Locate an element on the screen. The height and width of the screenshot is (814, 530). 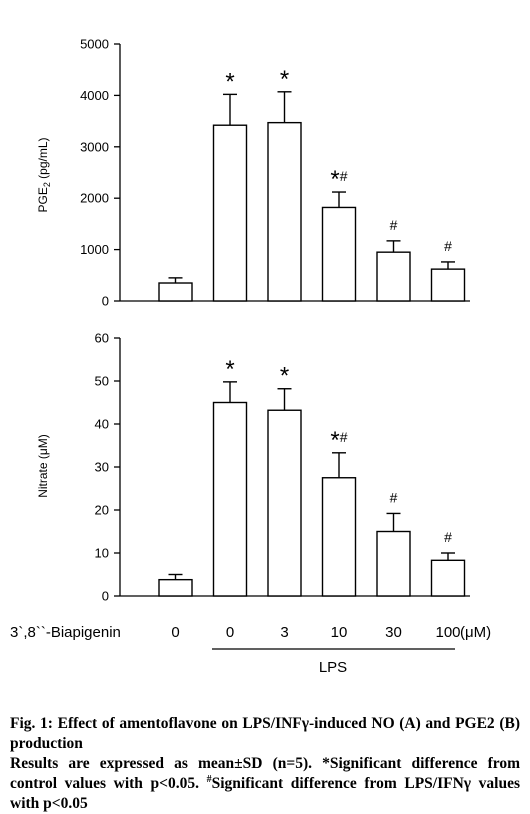
x-category-label: 100 is located at coordinates (447, 632).